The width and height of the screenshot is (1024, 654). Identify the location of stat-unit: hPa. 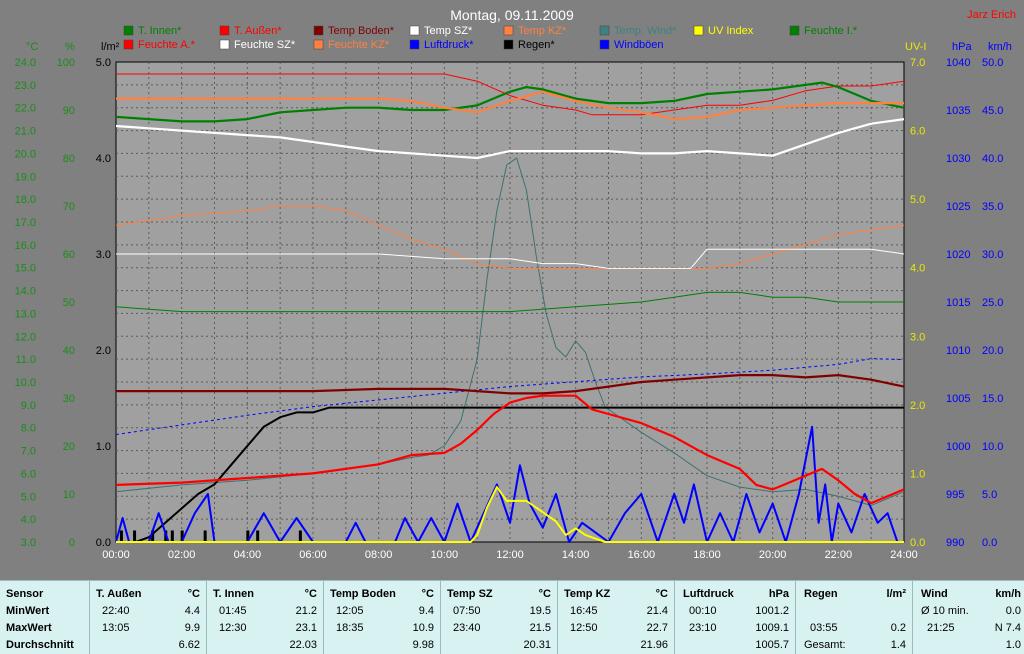
(778, 594).